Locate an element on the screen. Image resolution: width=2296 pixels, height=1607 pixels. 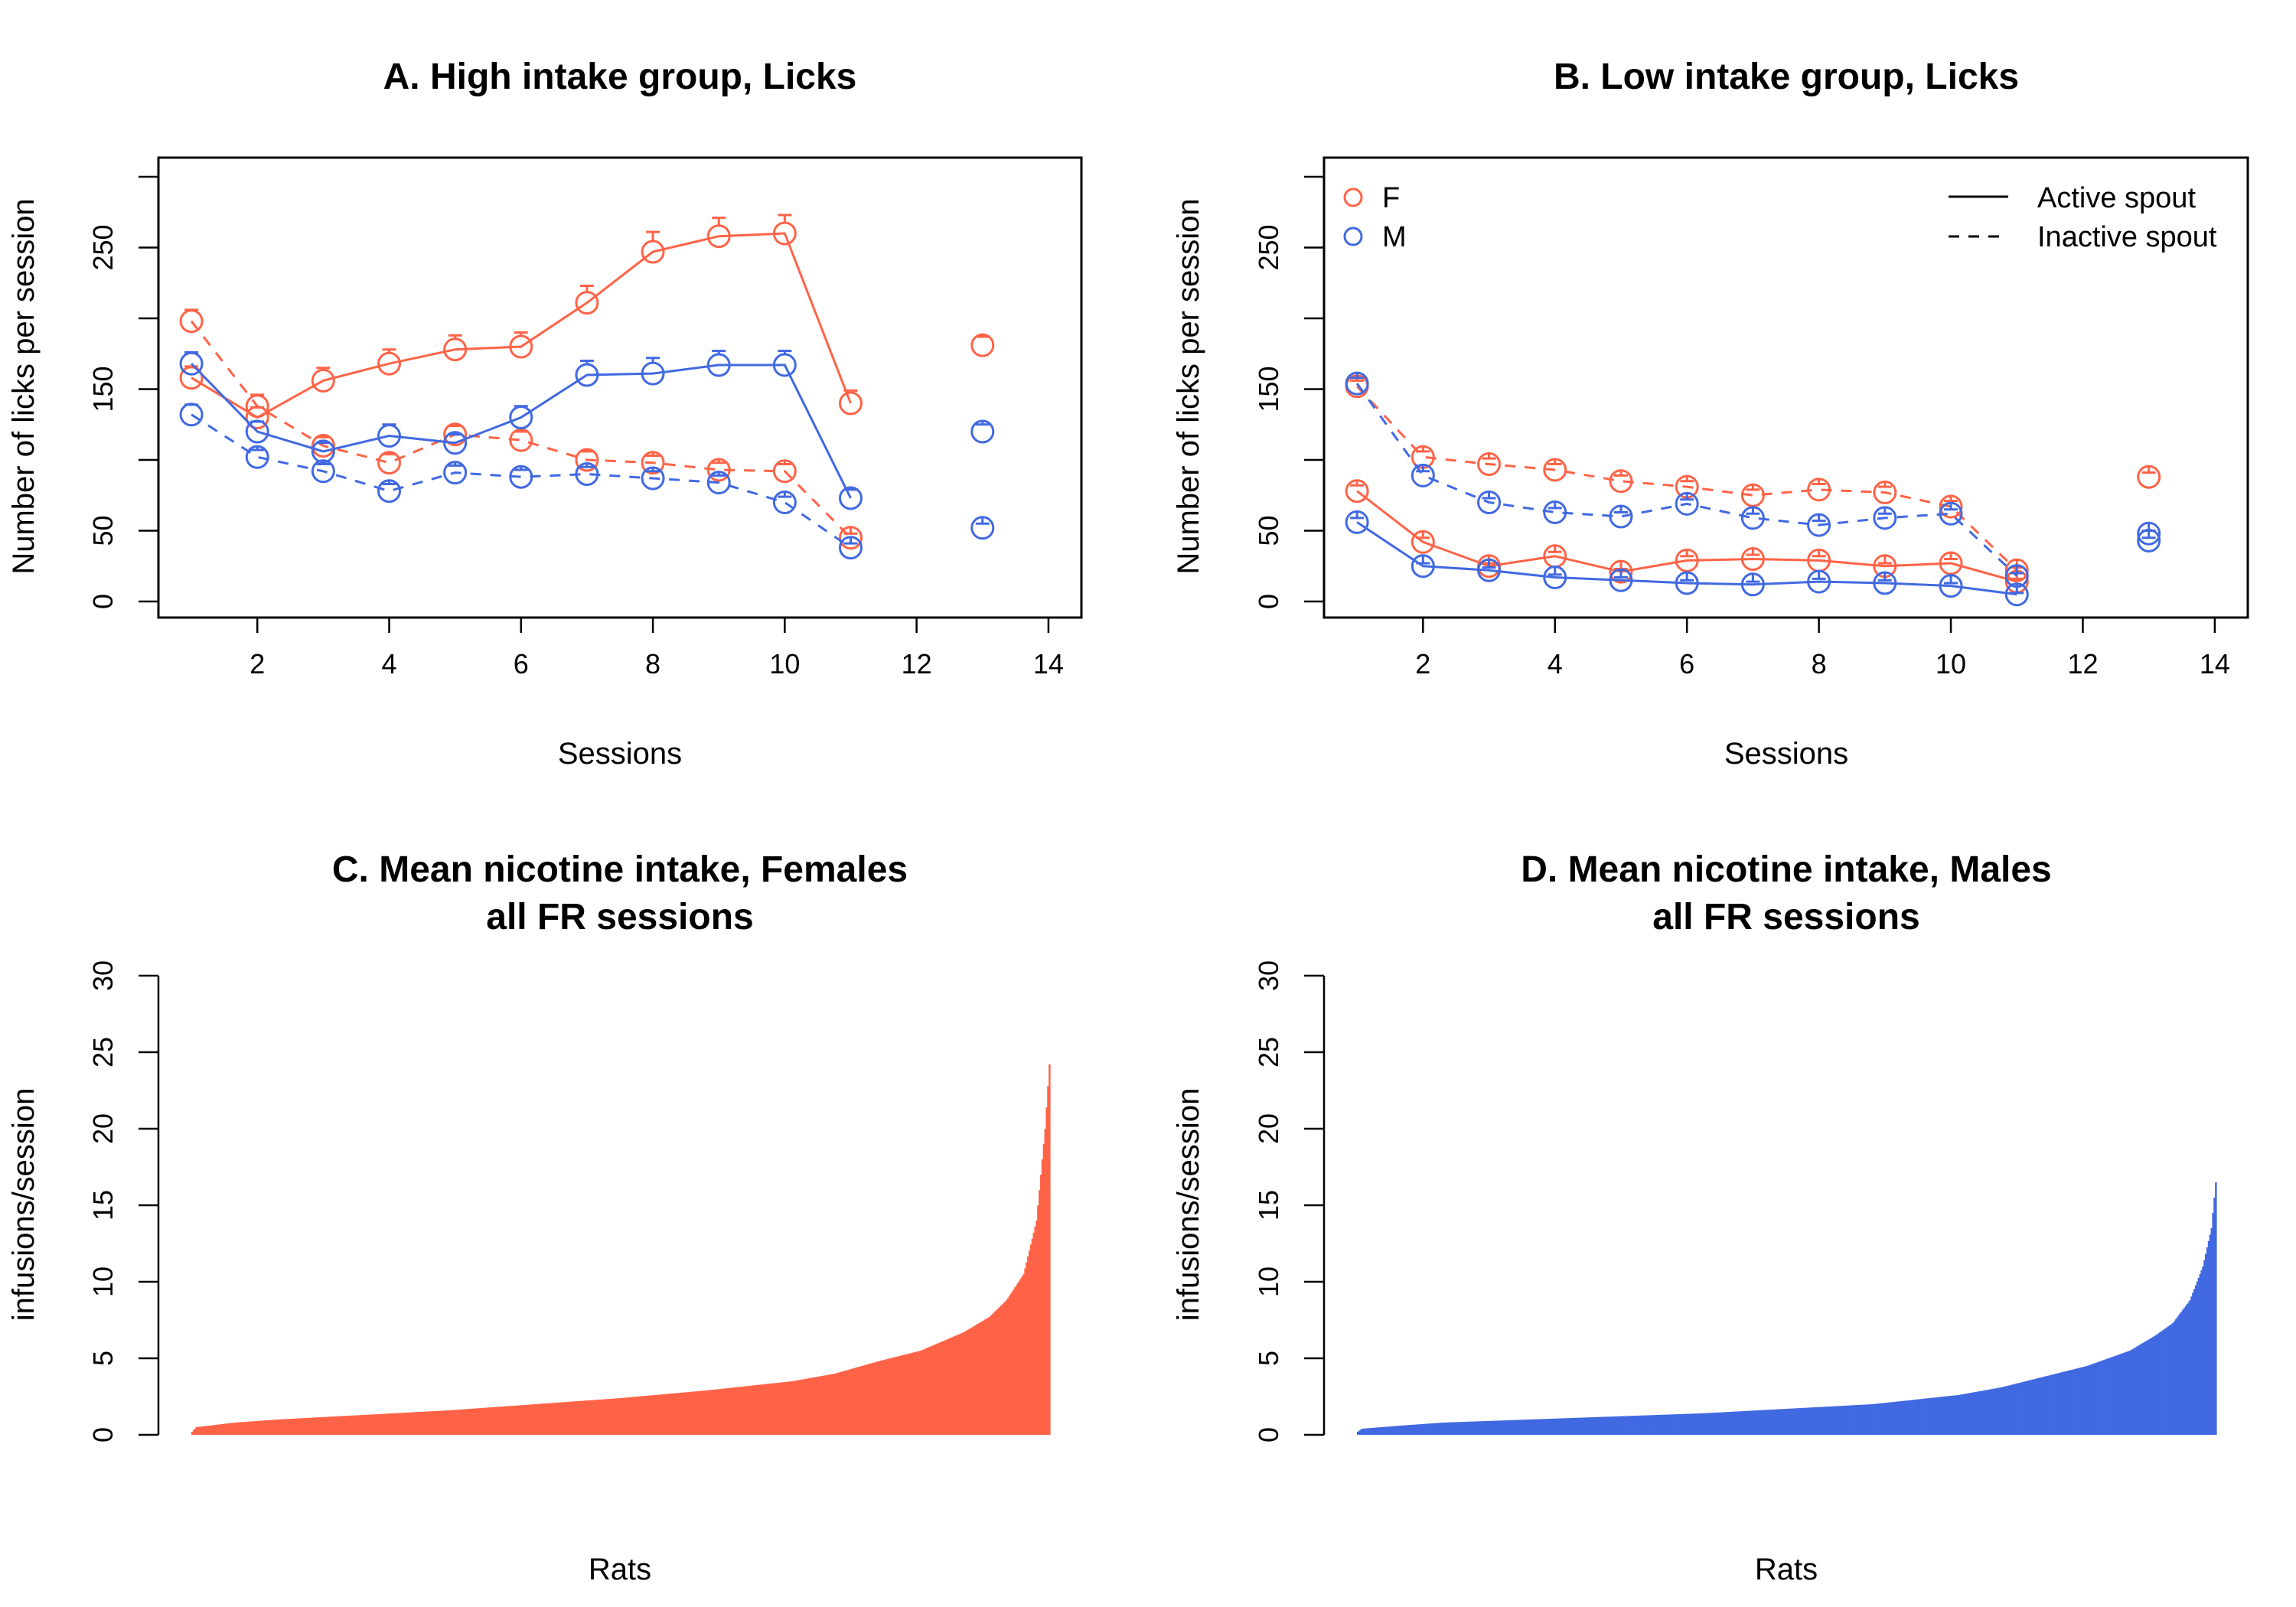
panel-a-x-tick-label: 4 is located at coordinates (388, 664).